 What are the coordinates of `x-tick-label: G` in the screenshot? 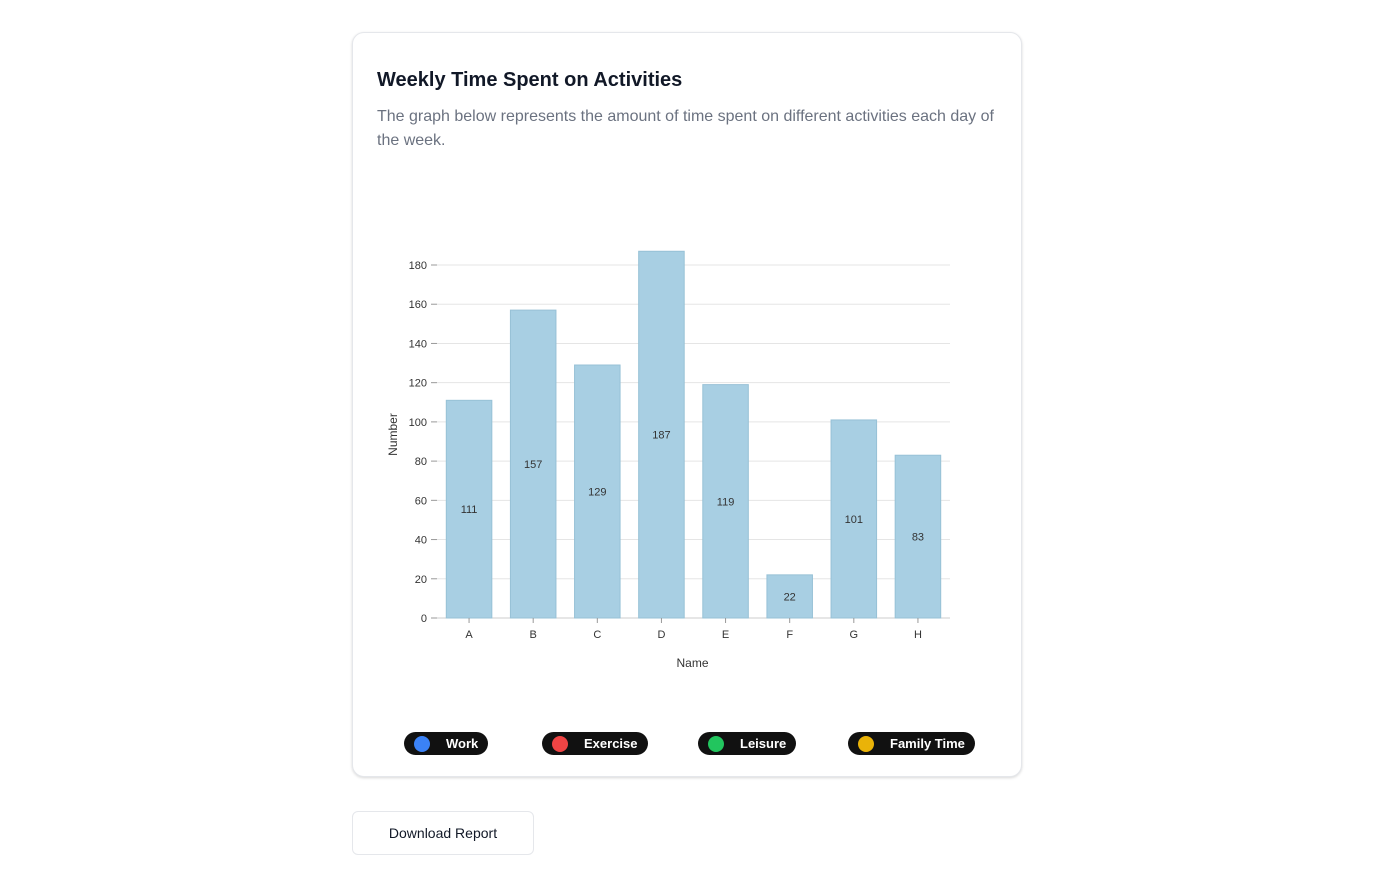 It's located at (854, 635).